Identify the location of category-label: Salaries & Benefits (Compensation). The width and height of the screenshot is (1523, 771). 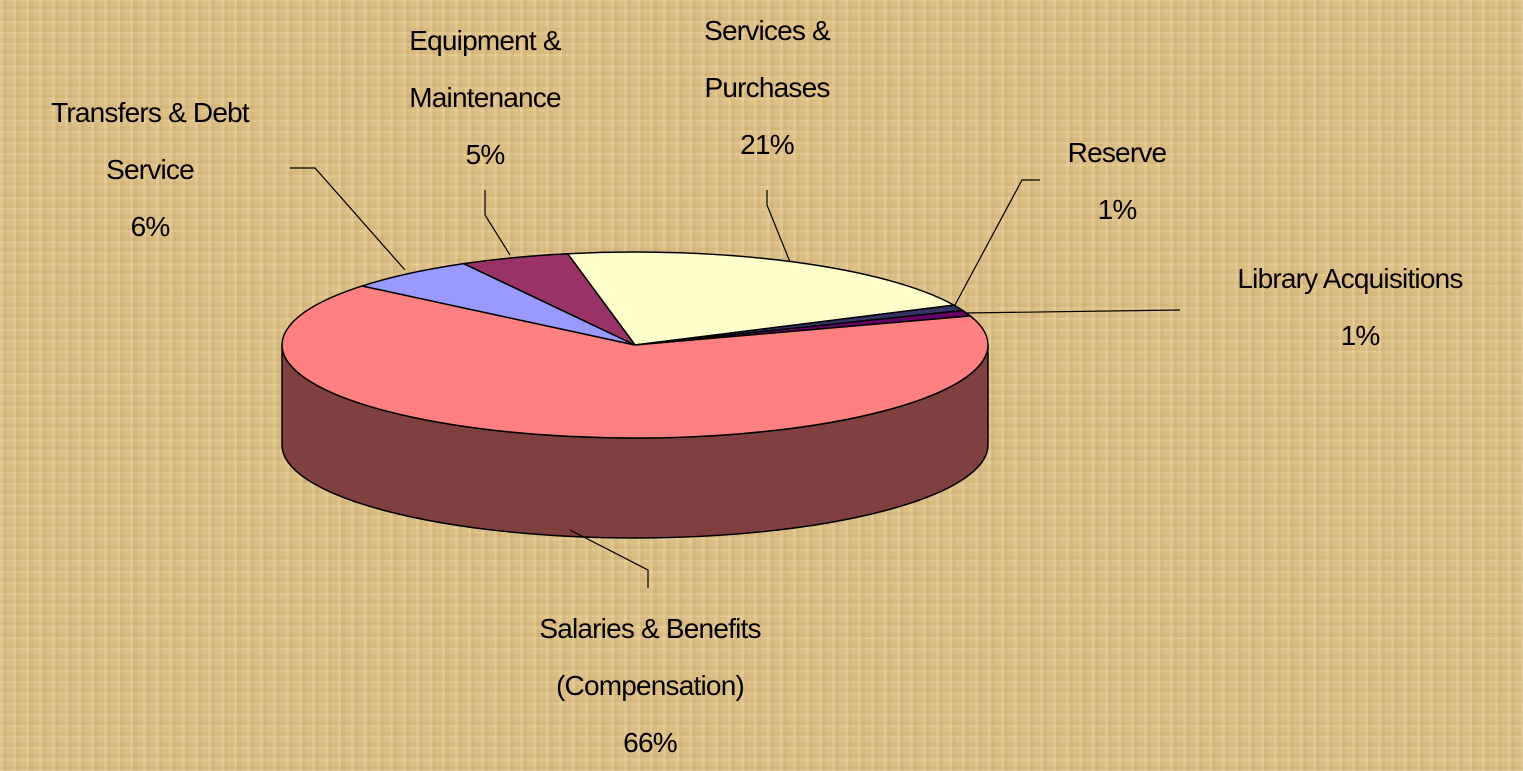
(650, 657).